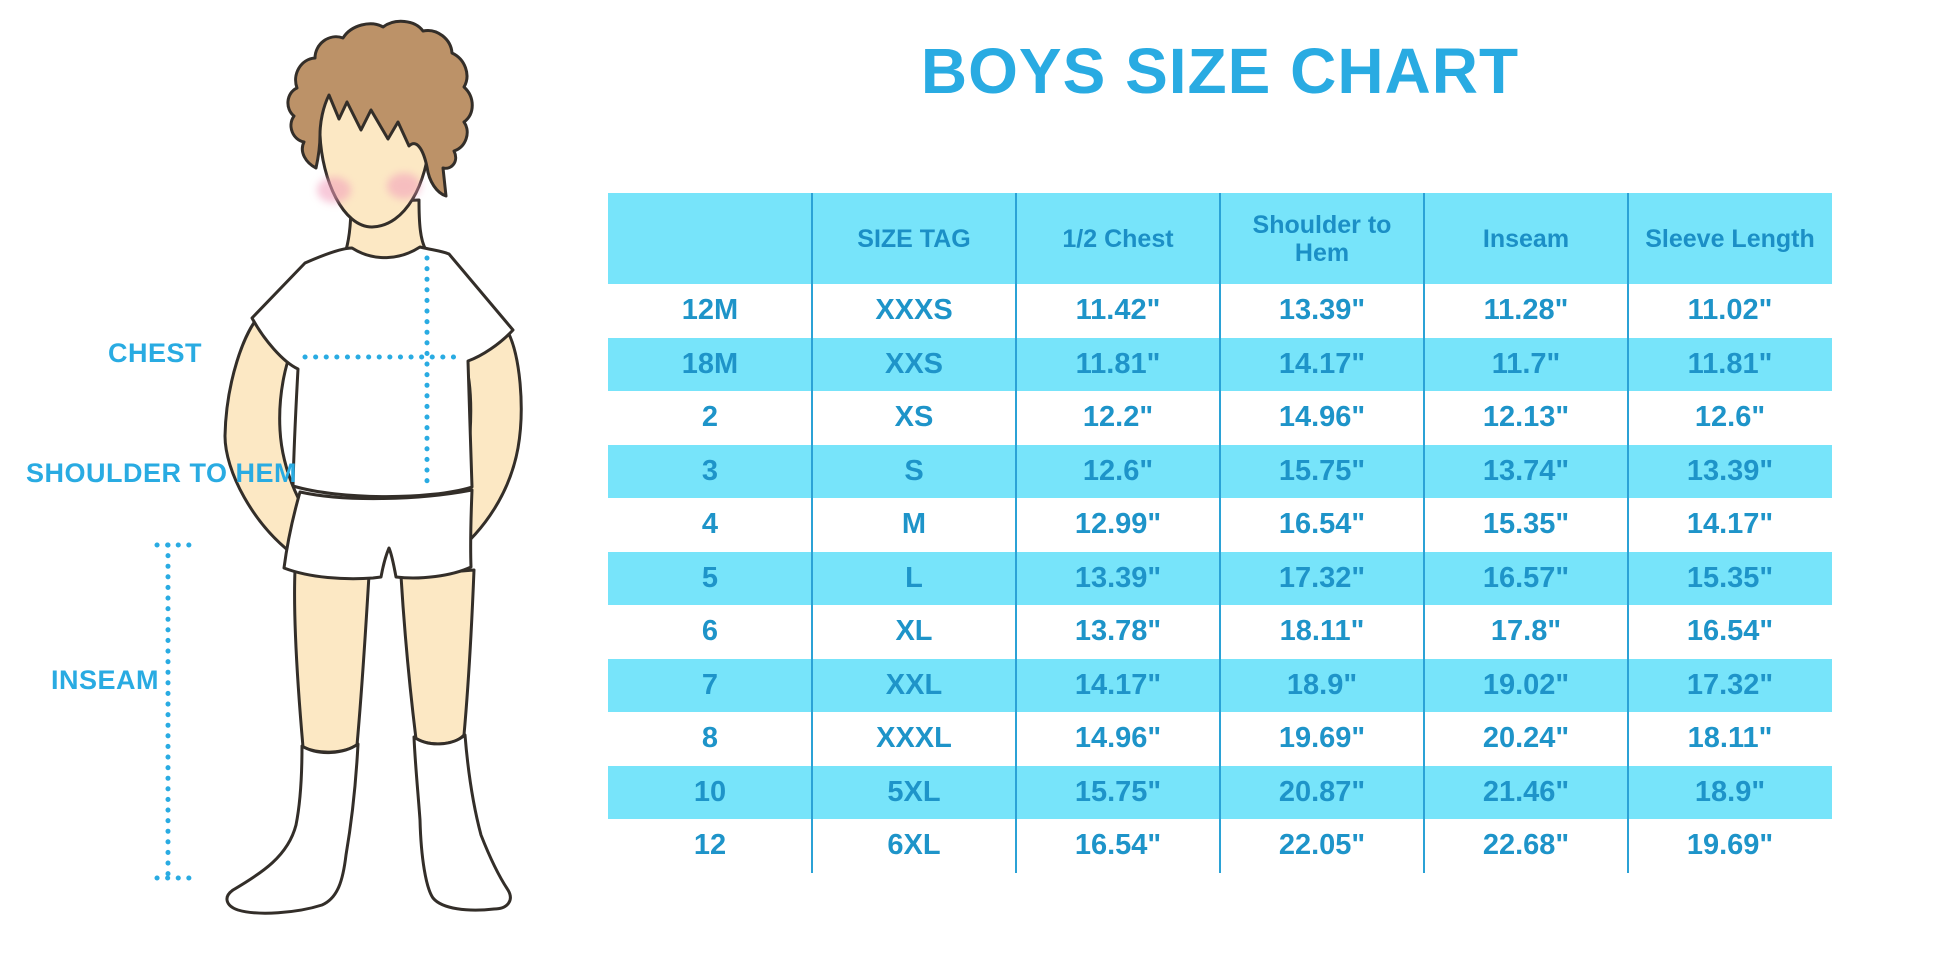 This screenshot has width=1946, height=973. I want to click on page-title: BOYS SIZE CHART, so click(1220, 71).